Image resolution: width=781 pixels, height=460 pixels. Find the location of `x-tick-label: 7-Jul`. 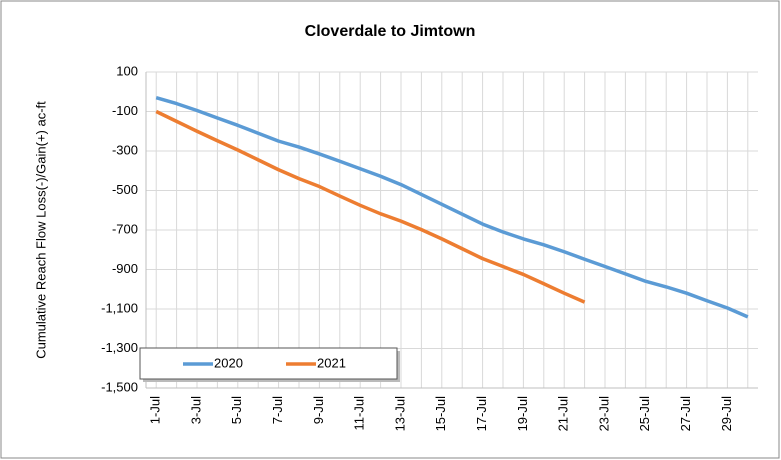

x-tick-label: 7-Jul is located at coordinates (277, 410).